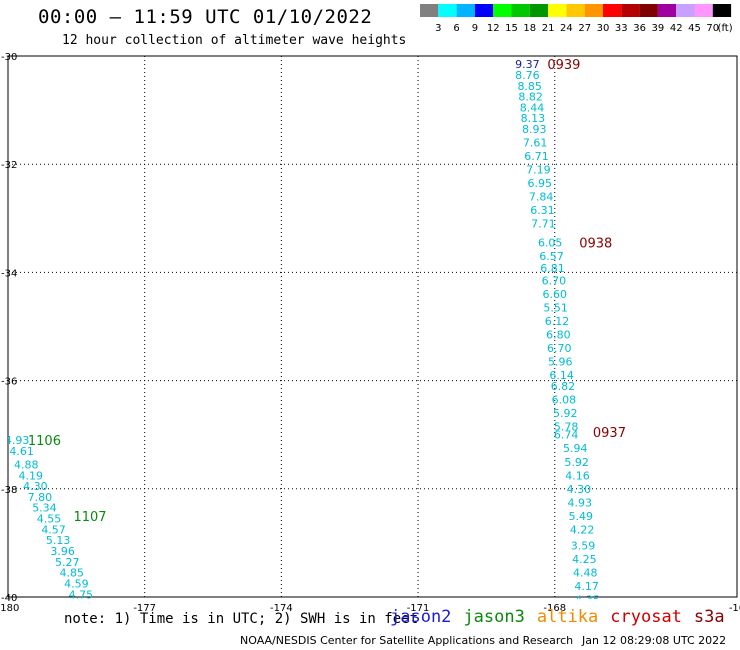  Describe the element at coordinates (53, 529) in the screenshot. I see `wave-height-value: 4.57` at that location.